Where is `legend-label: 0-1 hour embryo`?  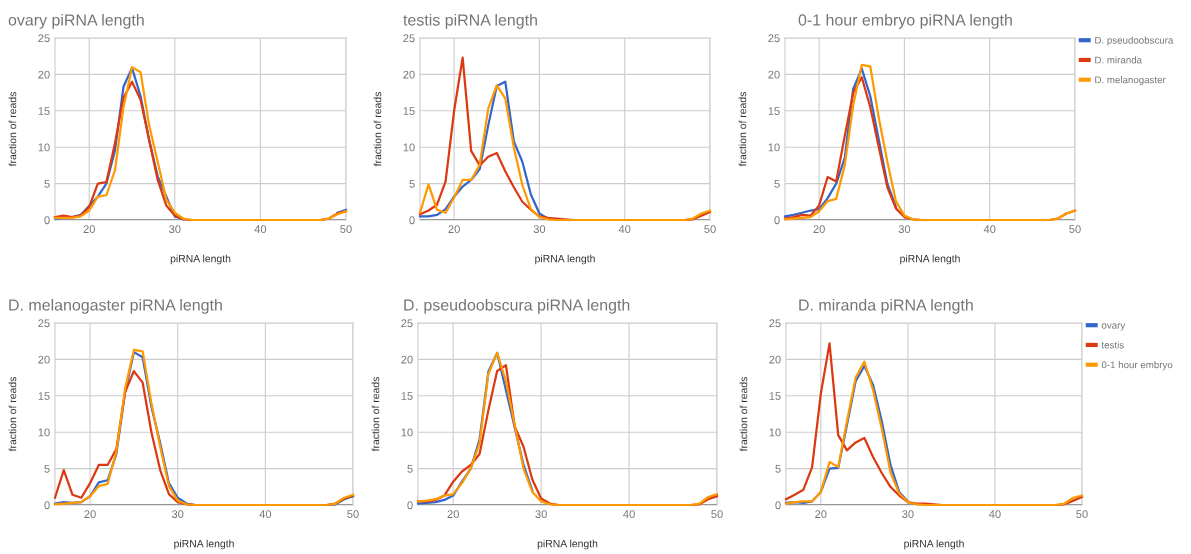
legend-label: 0-1 hour embryo is located at coordinates (1137, 366).